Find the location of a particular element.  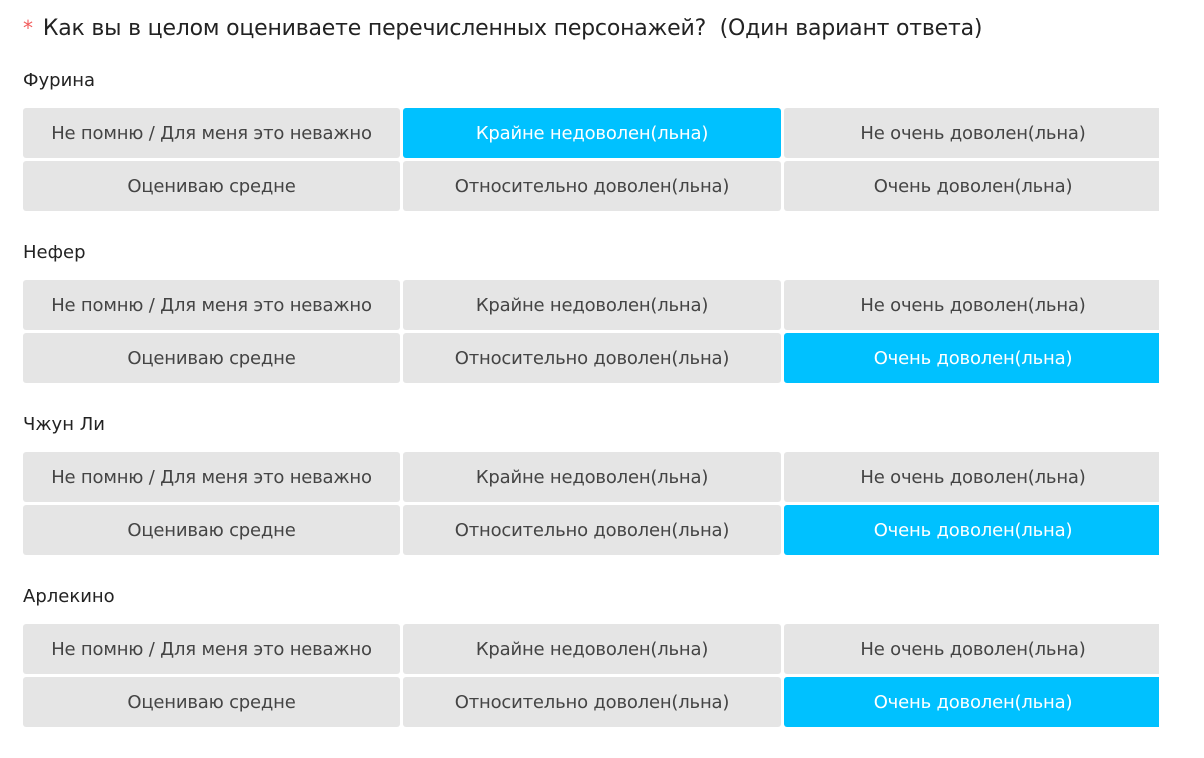

character-name: Нефер is located at coordinates (54, 252).